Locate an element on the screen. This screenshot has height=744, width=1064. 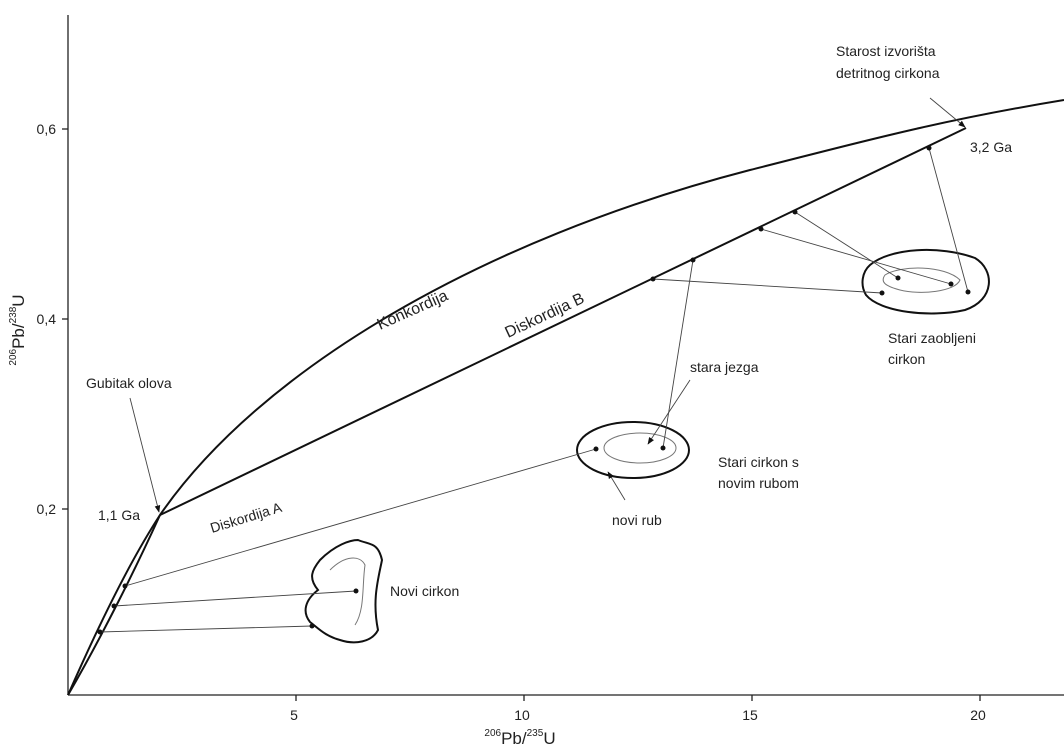
label: detritnog cirkona is located at coordinates (888, 73).